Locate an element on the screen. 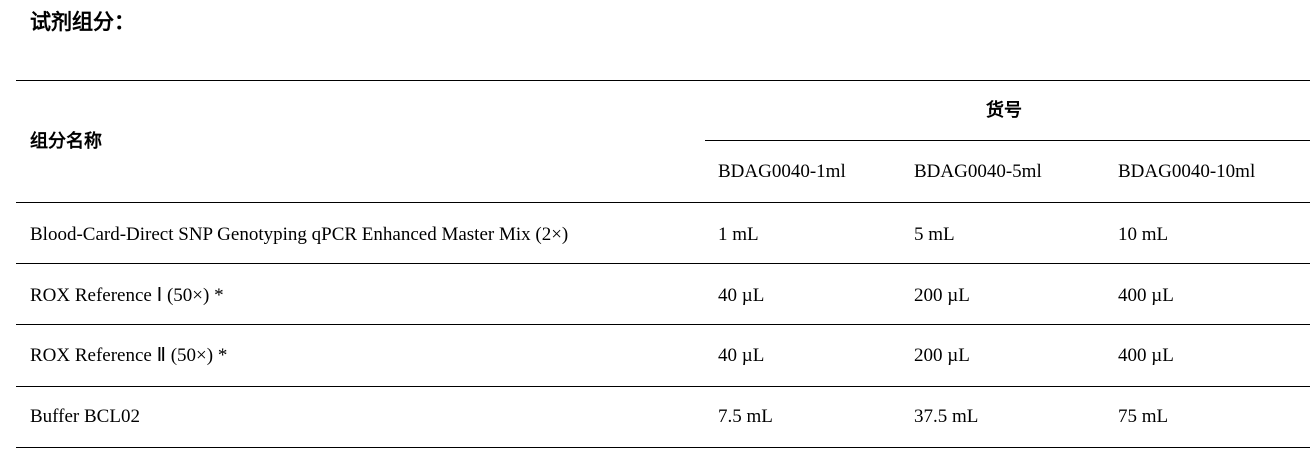  catalog-number: BDAG0040-5ml is located at coordinates (978, 171).